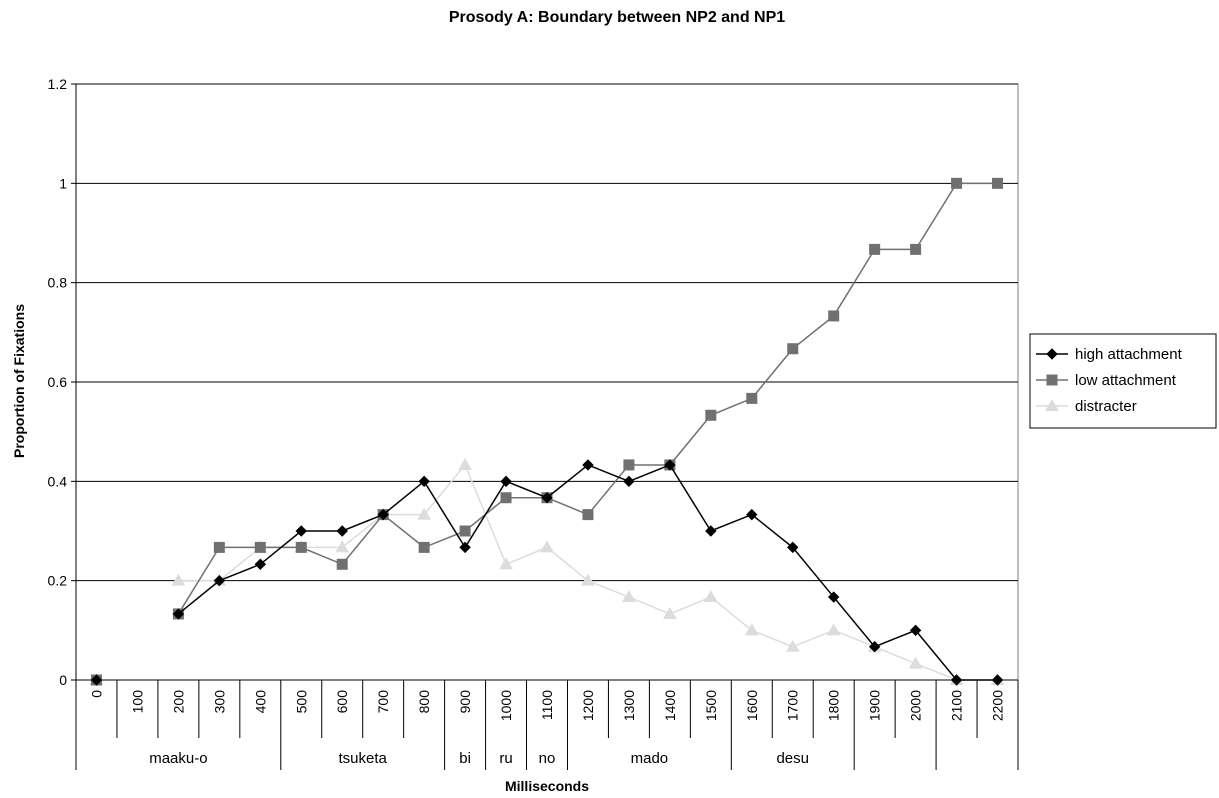 The image size is (1219, 798). What do you see at coordinates (465, 702) in the screenshot?
I see `x-tick-label: 900` at bounding box center [465, 702].